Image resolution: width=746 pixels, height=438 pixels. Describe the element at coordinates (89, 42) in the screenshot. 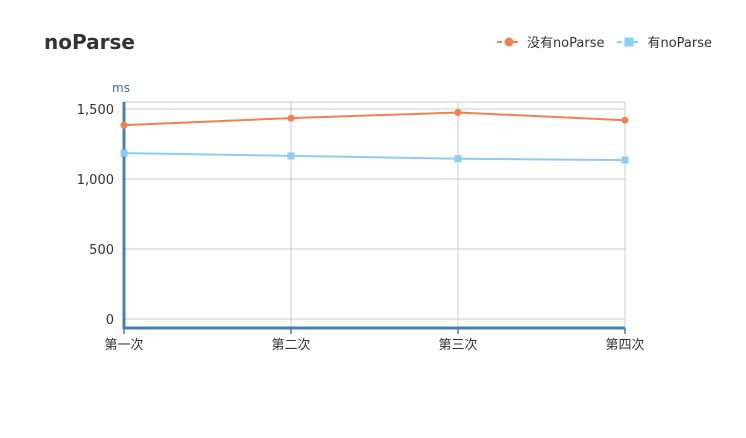

I see `chart-title: noParse` at that location.